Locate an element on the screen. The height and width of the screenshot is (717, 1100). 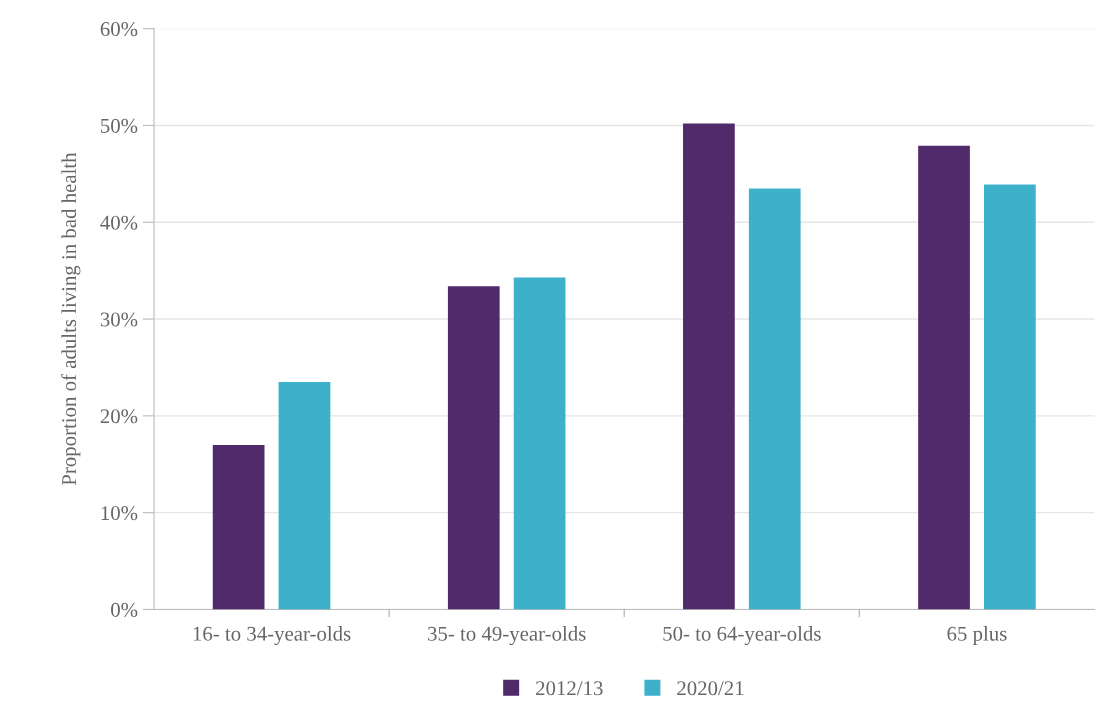
x-tick-label: 50- to 64-year-olds is located at coordinates (742, 636).